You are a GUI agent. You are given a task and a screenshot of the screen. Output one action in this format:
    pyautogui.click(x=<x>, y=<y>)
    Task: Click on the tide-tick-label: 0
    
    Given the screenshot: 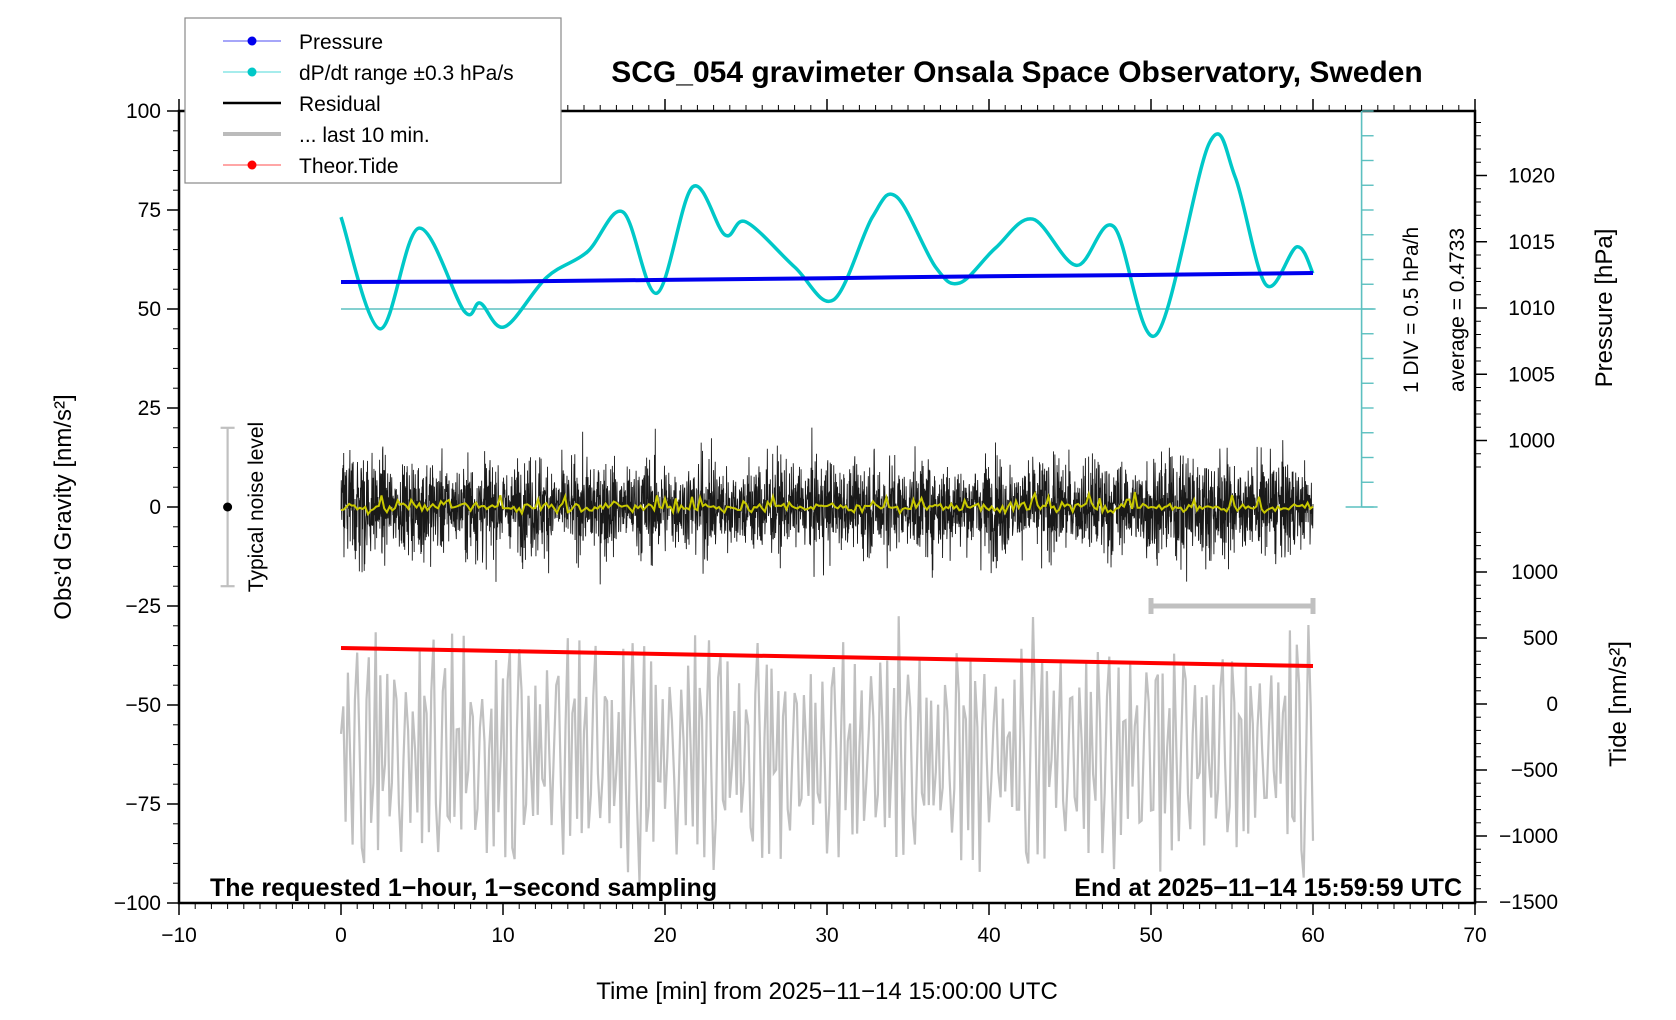 What is the action you would take?
    pyautogui.click(x=1552, y=704)
    